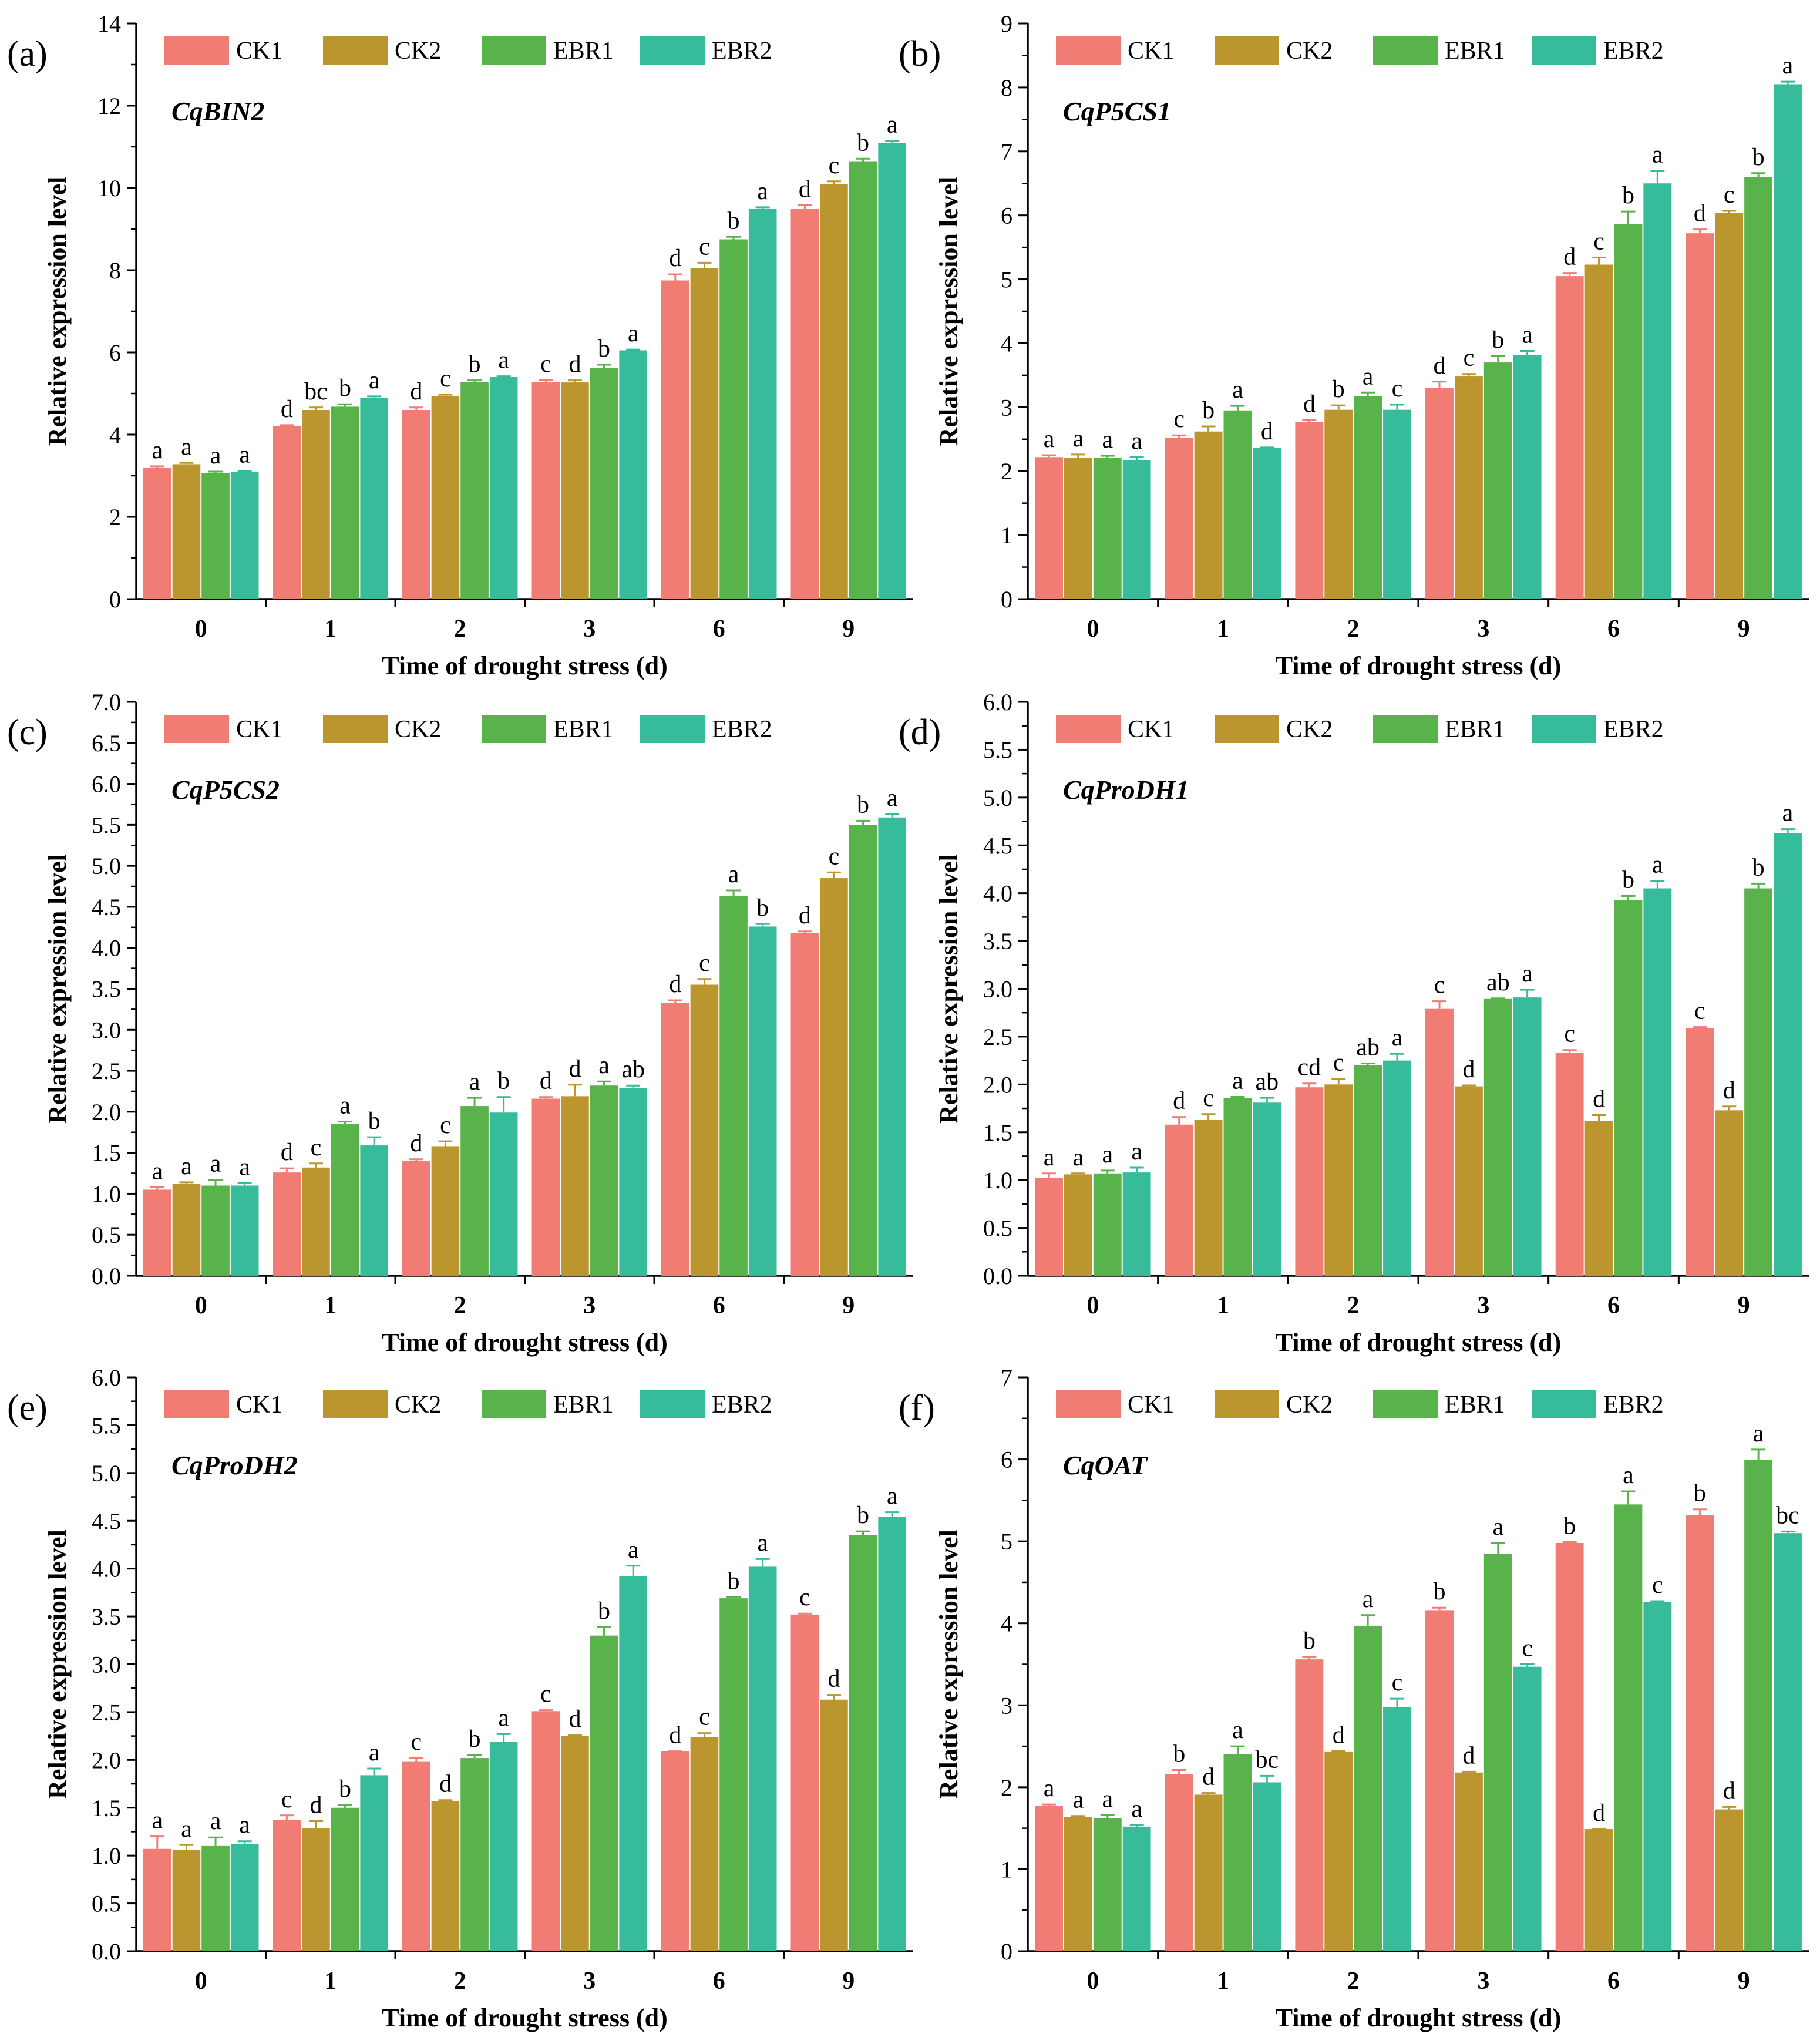 Image resolution: width=1820 pixels, height=2044 pixels. What do you see at coordinates (115, 517) in the screenshot?
I see `y-tick-label: 2` at bounding box center [115, 517].